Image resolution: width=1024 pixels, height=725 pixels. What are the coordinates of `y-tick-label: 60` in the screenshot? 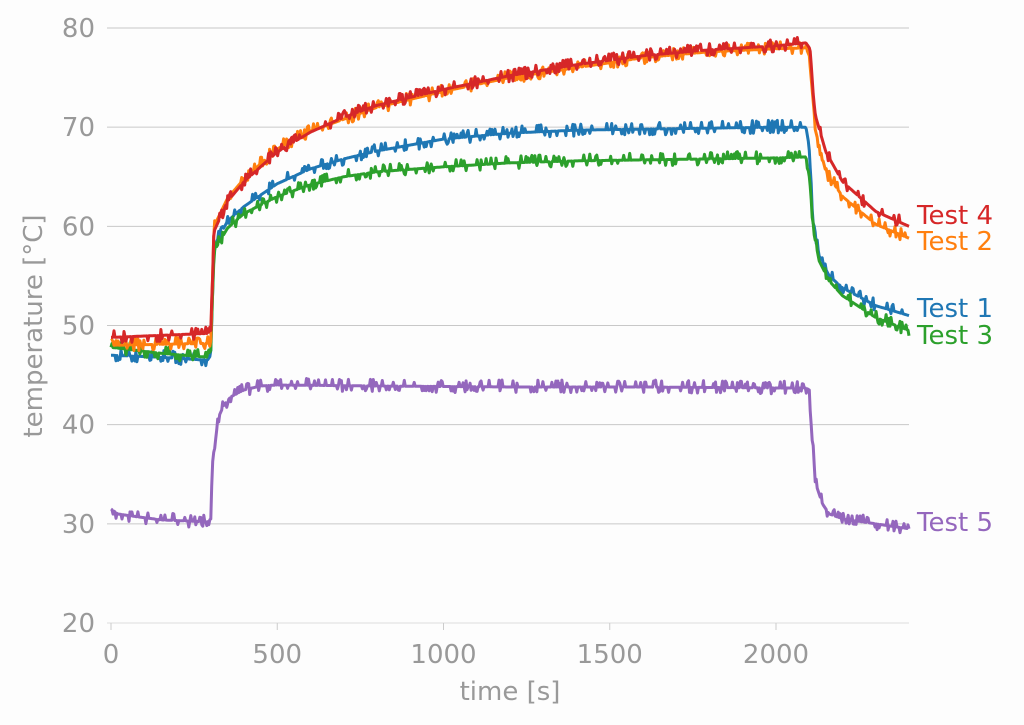 It's located at (78, 227).